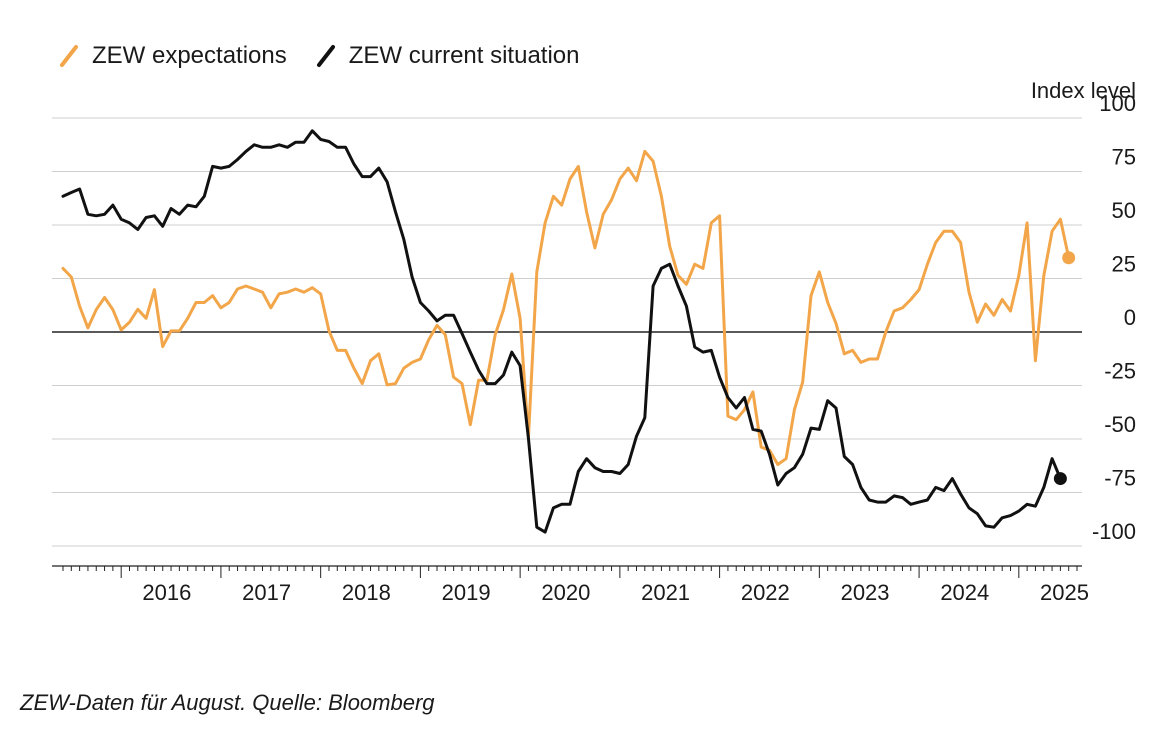  I want to click on x-tick-label-2017: 2017, so click(266, 592).